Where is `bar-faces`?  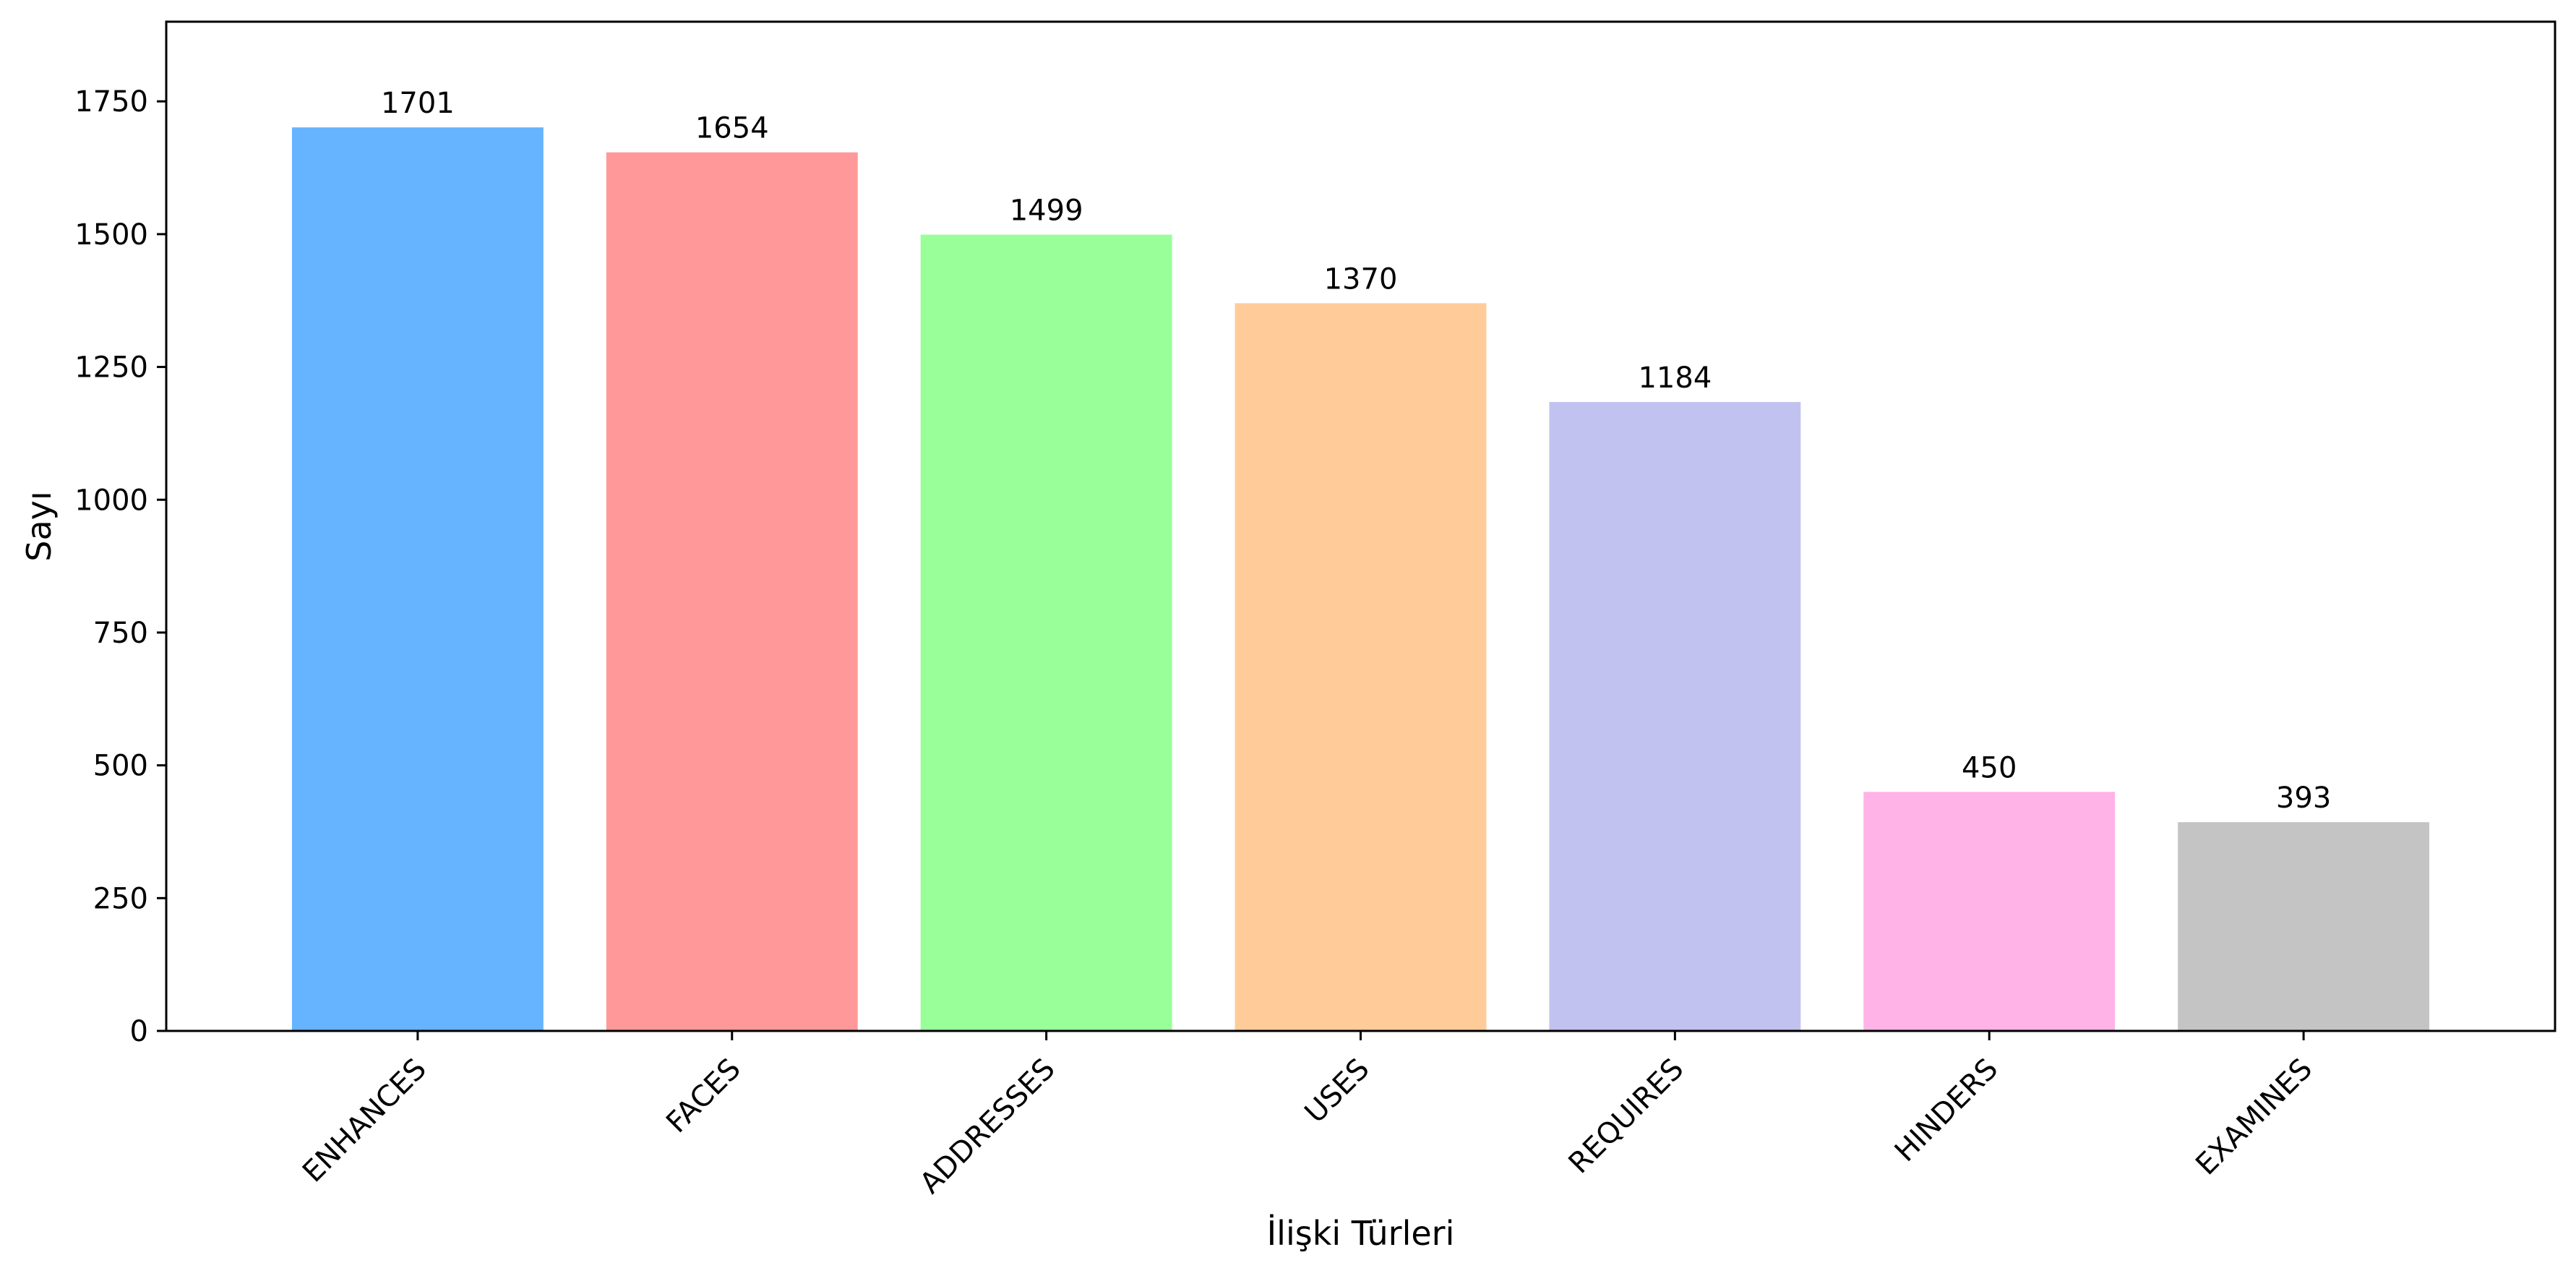 bar-faces is located at coordinates (732, 592).